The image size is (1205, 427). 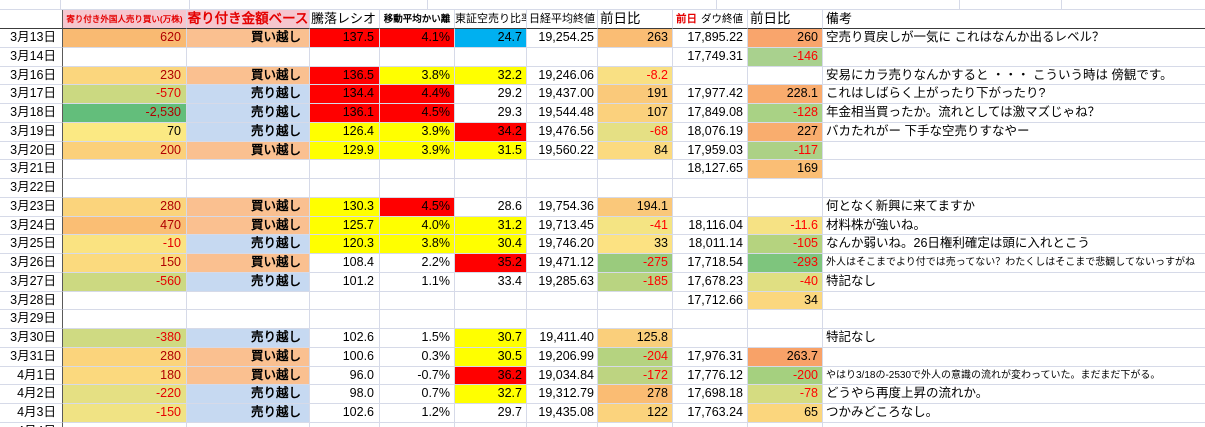 What do you see at coordinates (31, 76) in the screenshot?
I see `cell-date: 3月16日` at bounding box center [31, 76].